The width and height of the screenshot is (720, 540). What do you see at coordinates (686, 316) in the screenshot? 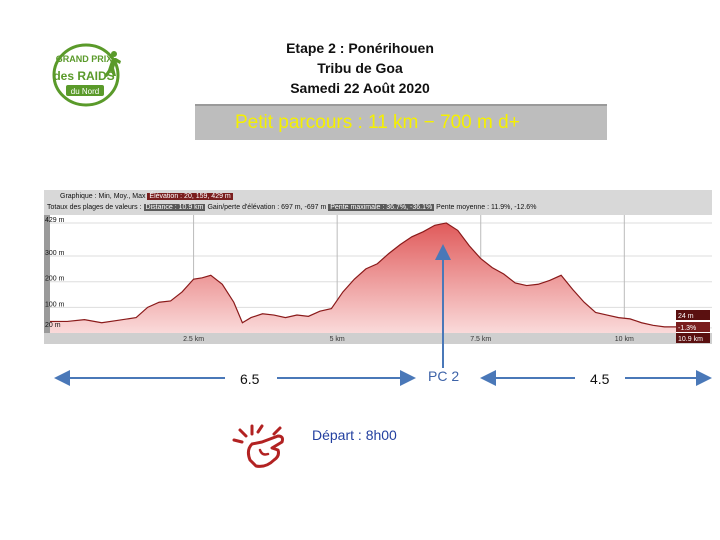
I see `end-label: 24 m` at bounding box center [686, 316].